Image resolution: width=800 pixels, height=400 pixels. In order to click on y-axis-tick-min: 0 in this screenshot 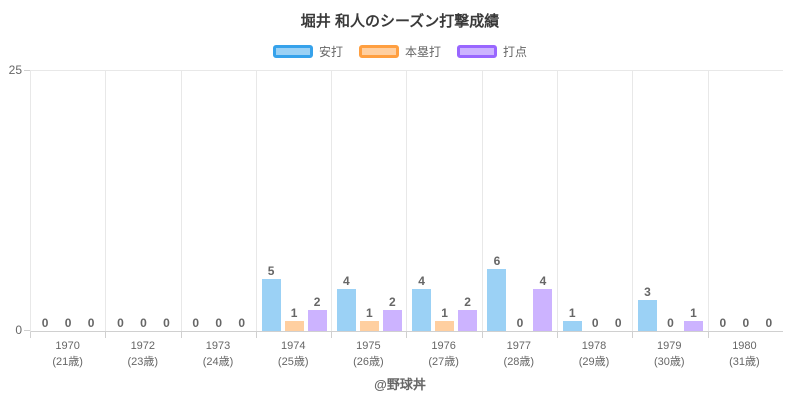, I will do `click(18, 330)`.